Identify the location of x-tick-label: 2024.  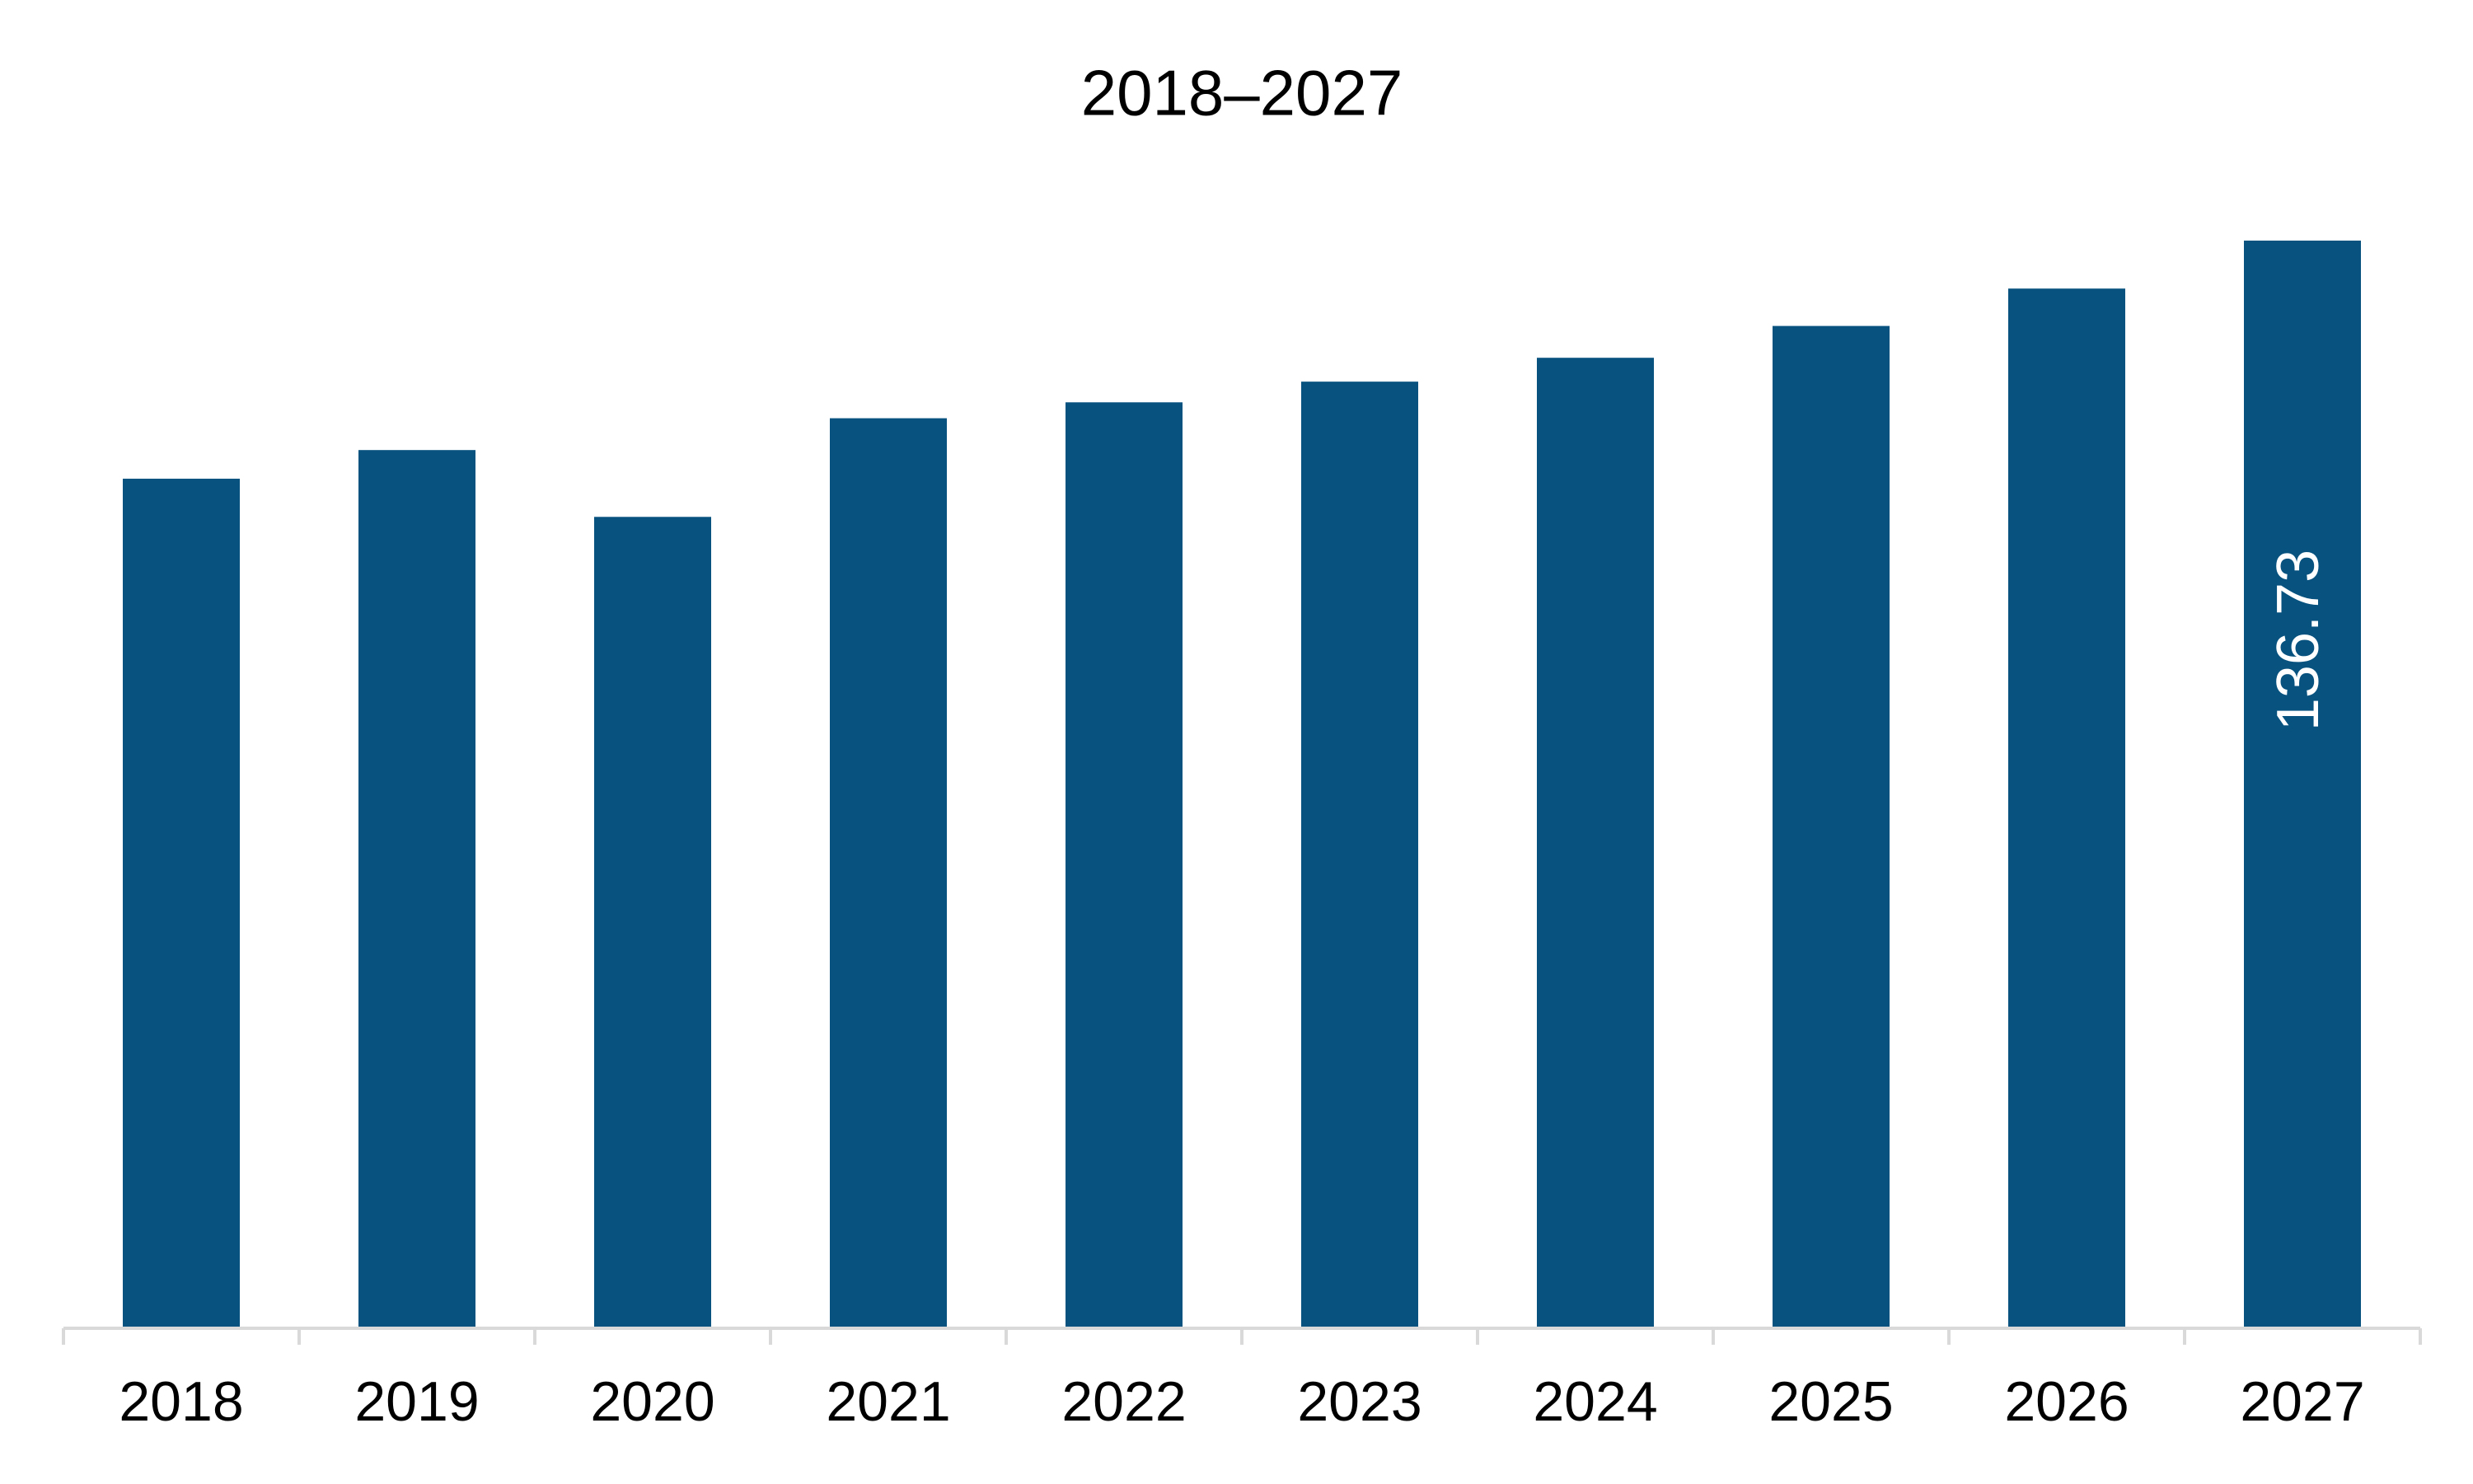
(1595, 1402).